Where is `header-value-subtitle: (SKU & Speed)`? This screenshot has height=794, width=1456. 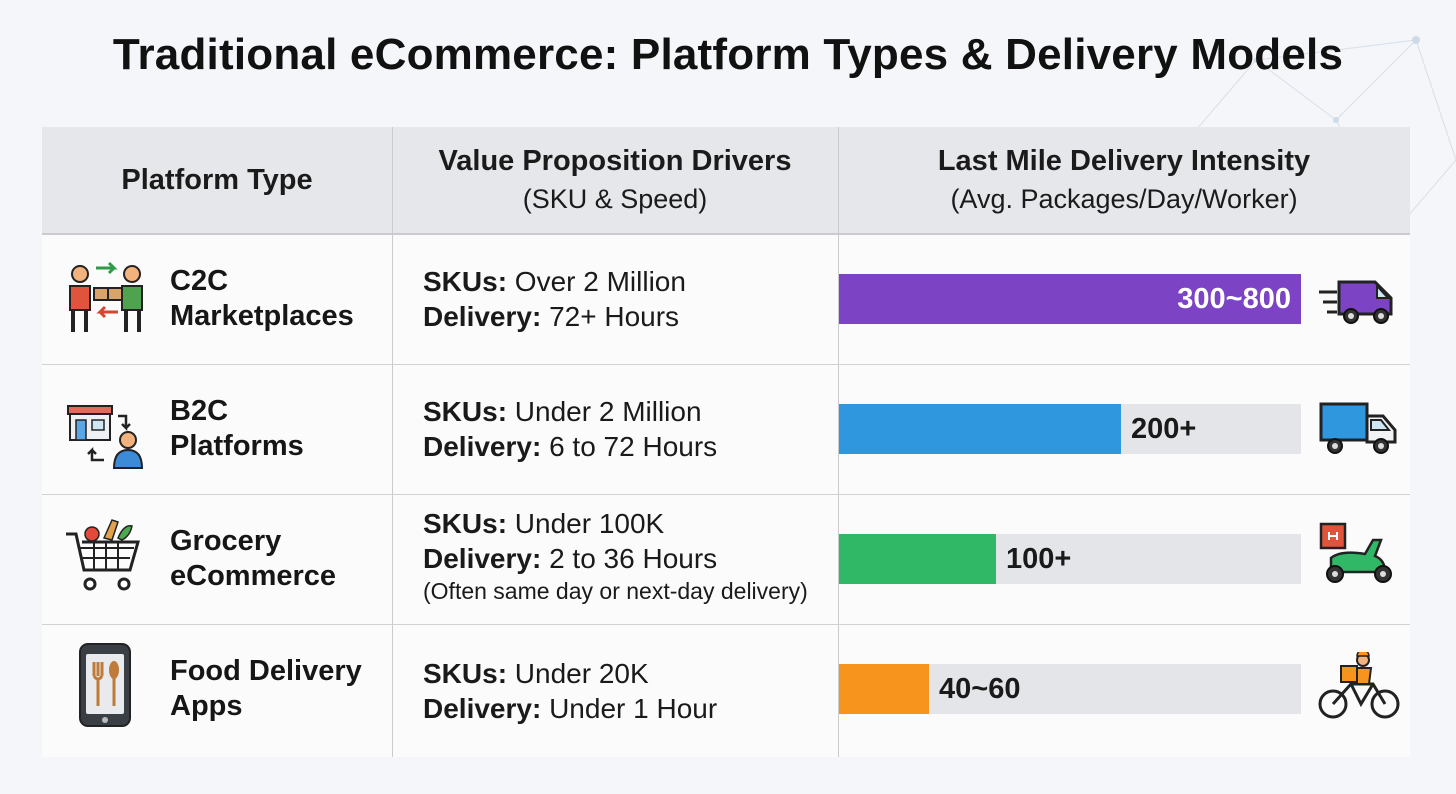
header-value-subtitle: (SKU & Speed) is located at coordinates (615, 199).